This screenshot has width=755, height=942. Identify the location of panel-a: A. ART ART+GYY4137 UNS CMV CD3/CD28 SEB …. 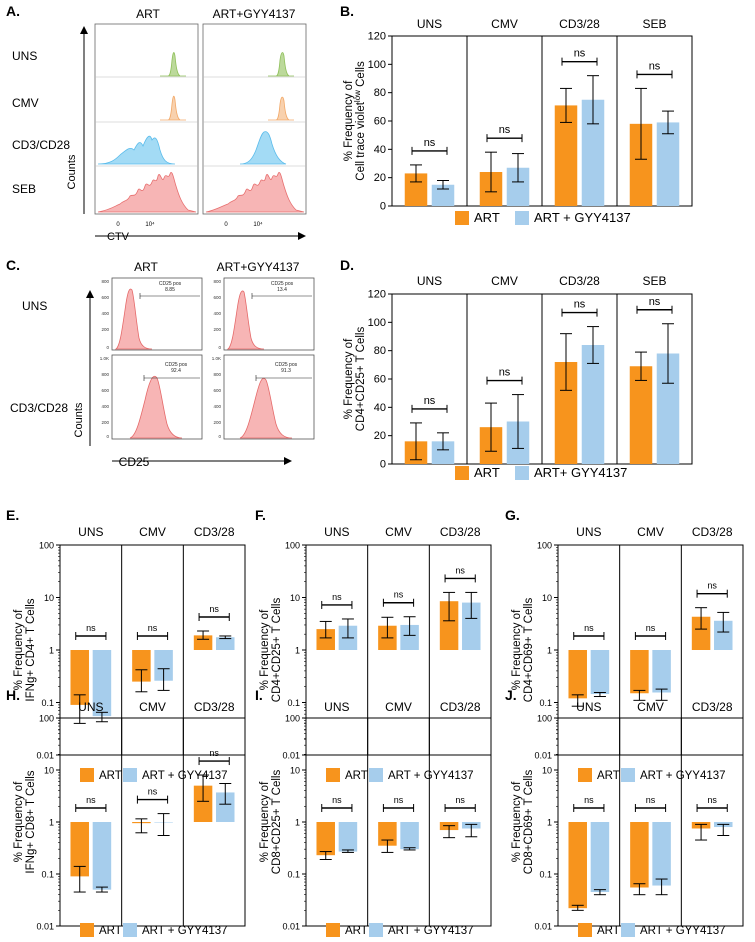
(156, 123).